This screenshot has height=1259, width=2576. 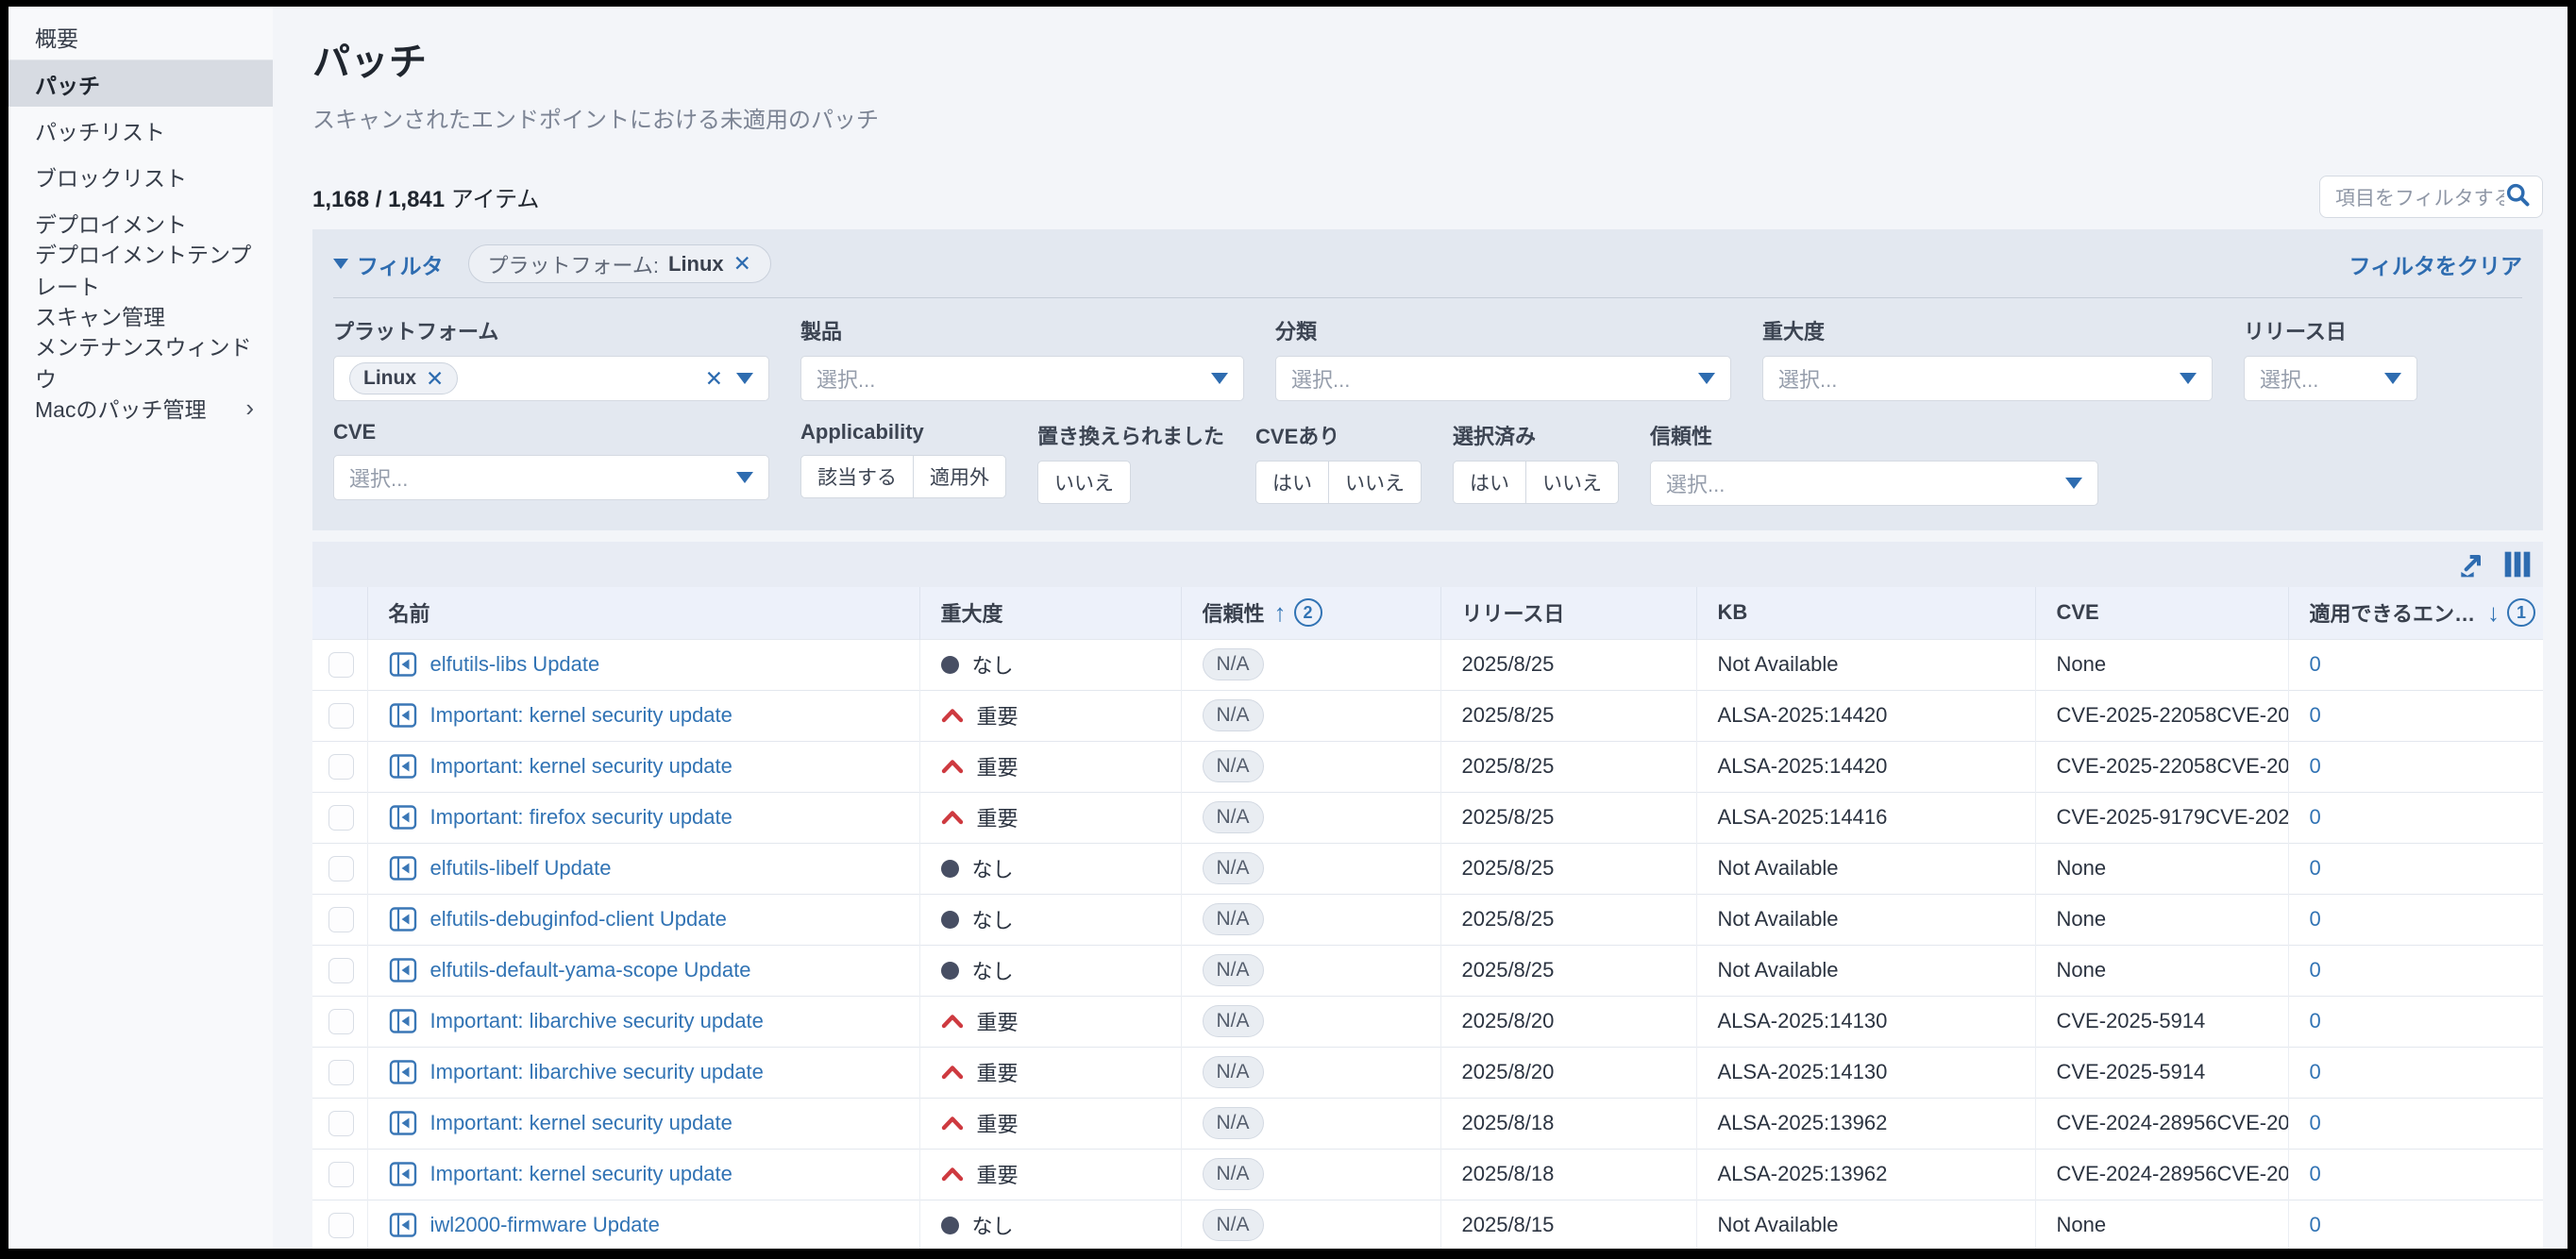 I want to click on column-header-cve: CVE, so click(x=2161, y=613).